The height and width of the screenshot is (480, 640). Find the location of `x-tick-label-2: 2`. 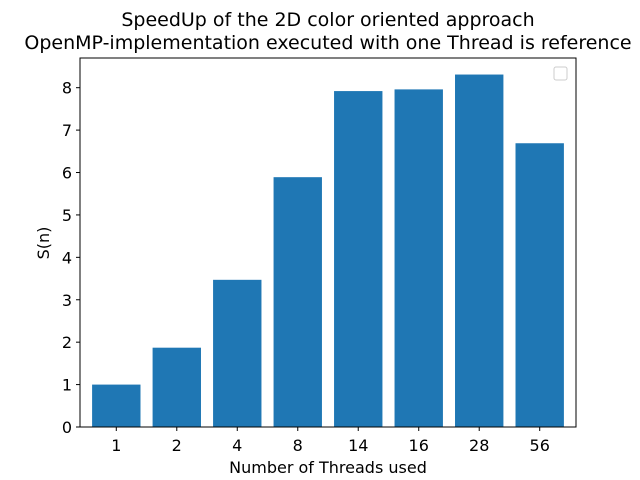

x-tick-label-2: 2 is located at coordinates (177, 445).